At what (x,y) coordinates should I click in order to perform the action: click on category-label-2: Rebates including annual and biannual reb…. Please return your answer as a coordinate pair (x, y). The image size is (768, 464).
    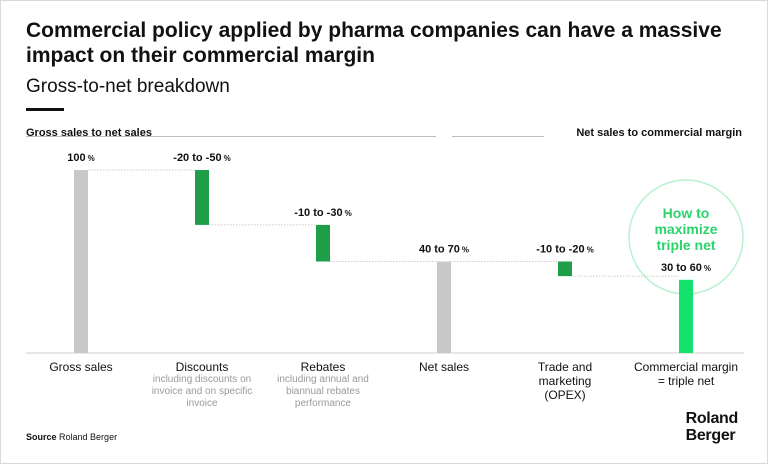
    Looking at the image, I should click on (323, 385).